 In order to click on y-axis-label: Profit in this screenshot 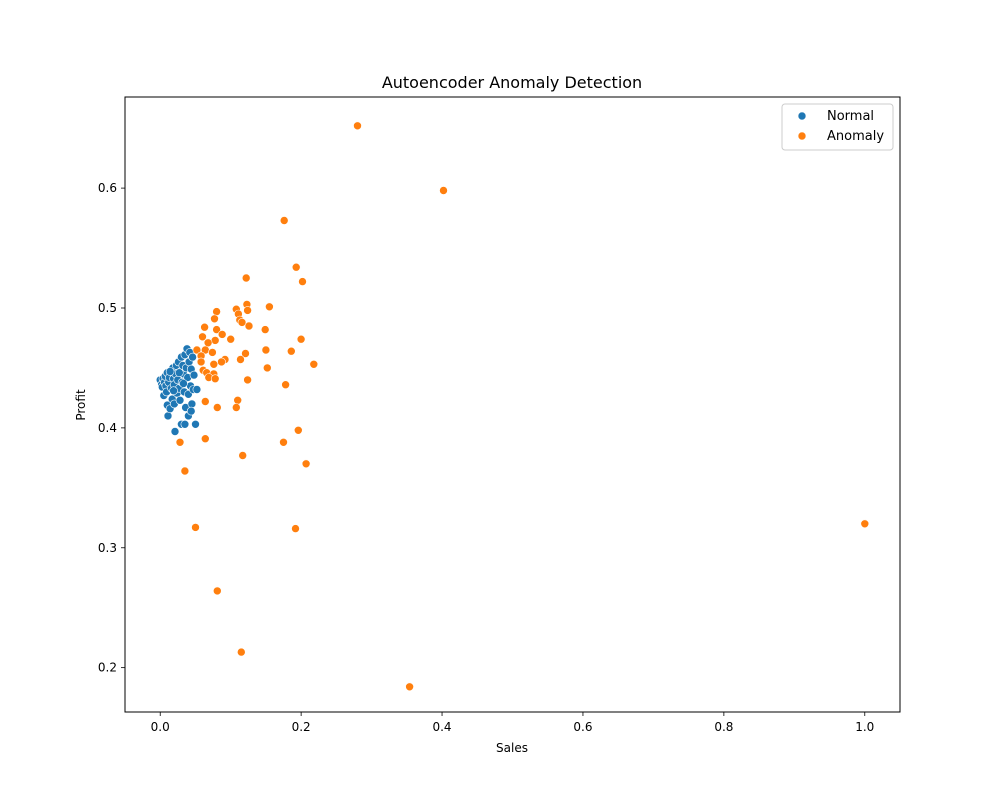, I will do `click(81, 405)`.